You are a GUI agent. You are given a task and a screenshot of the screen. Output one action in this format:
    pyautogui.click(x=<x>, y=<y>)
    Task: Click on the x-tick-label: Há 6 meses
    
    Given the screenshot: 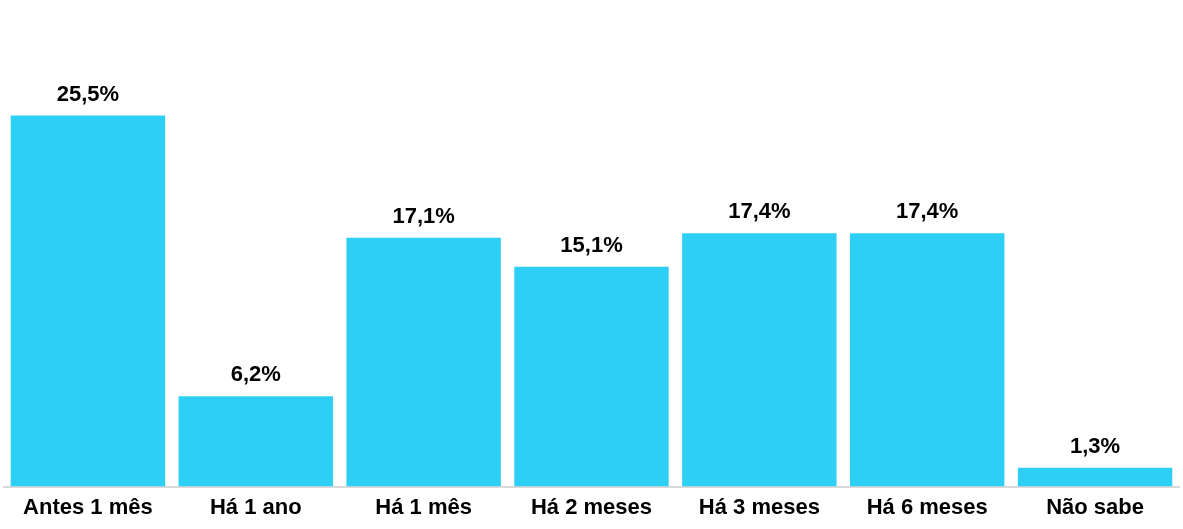 What is the action you would take?
    pyautogui.click(x=927, y=506)
    